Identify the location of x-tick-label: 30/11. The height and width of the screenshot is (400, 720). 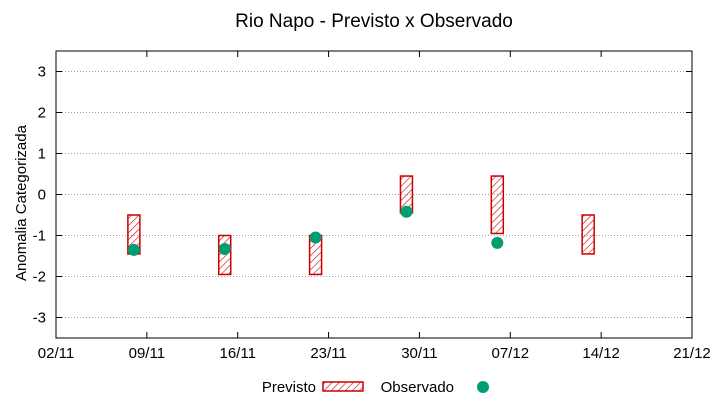
(419, 353).